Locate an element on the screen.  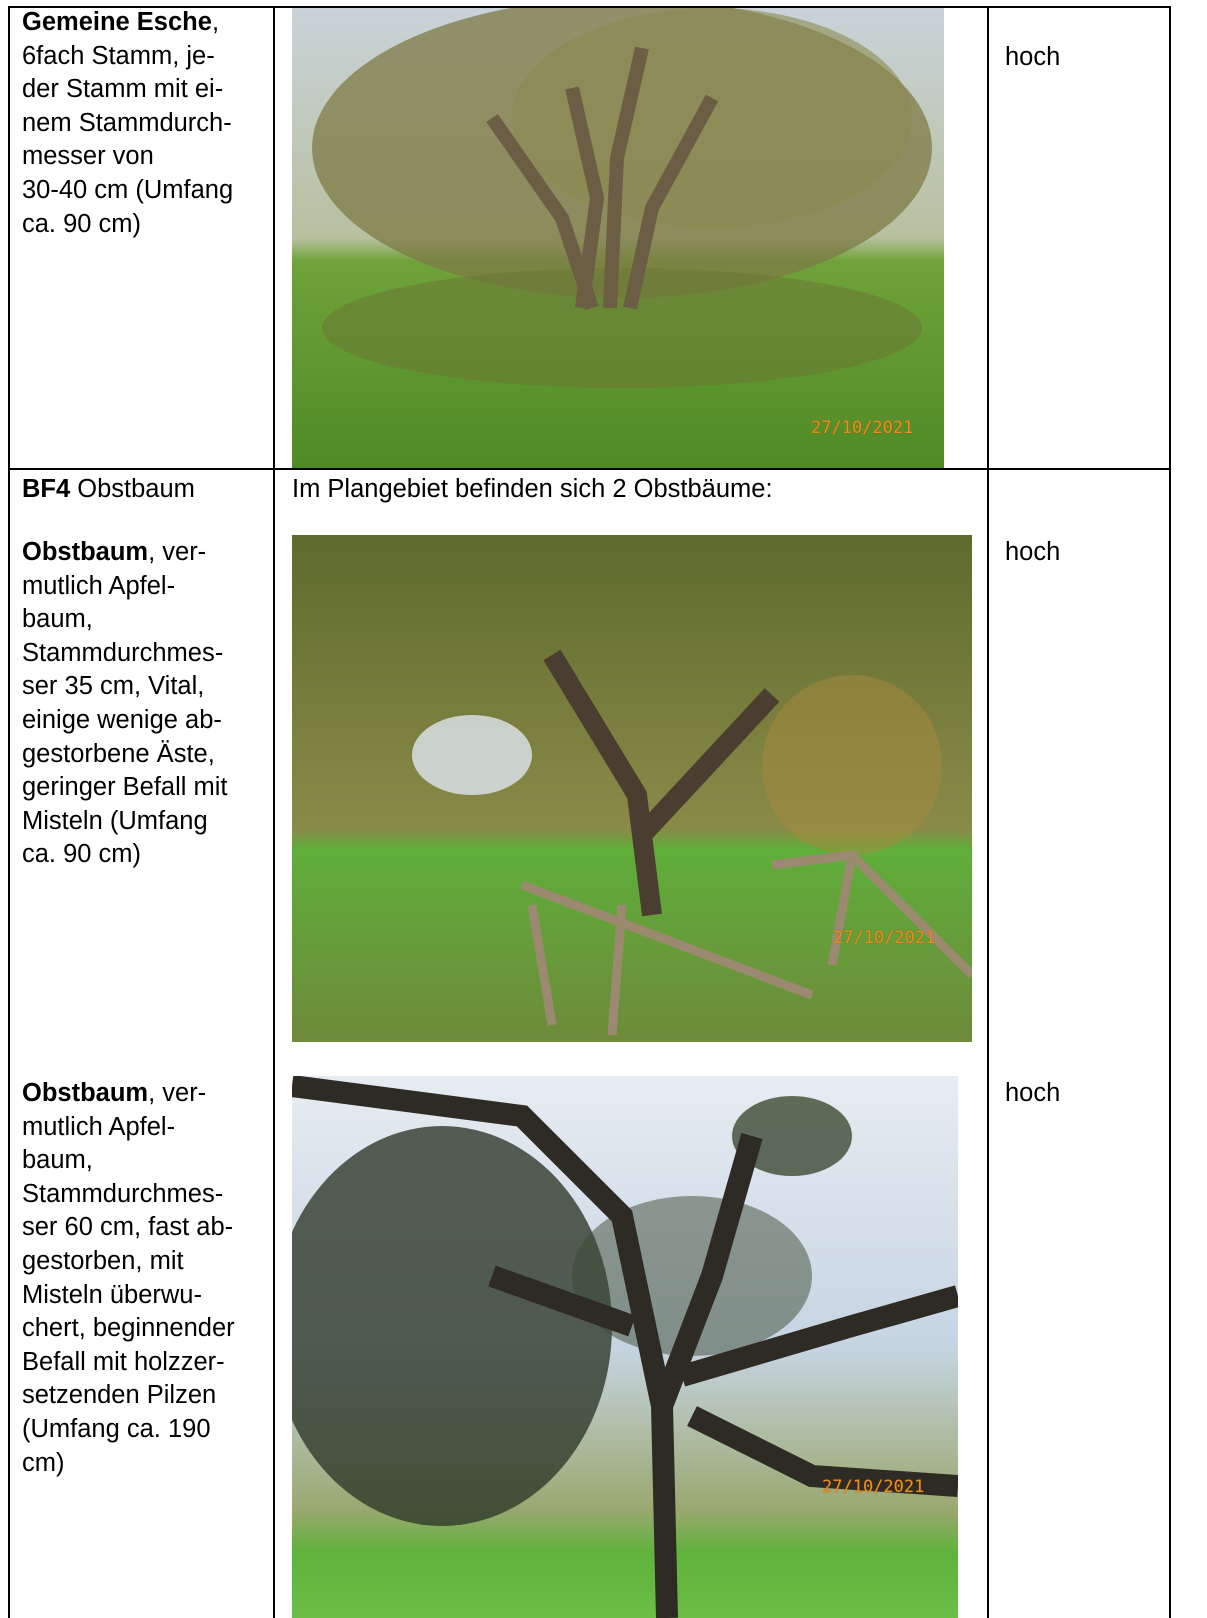
bold-text: Gemeine Esche is located at coordinates (117, 22).